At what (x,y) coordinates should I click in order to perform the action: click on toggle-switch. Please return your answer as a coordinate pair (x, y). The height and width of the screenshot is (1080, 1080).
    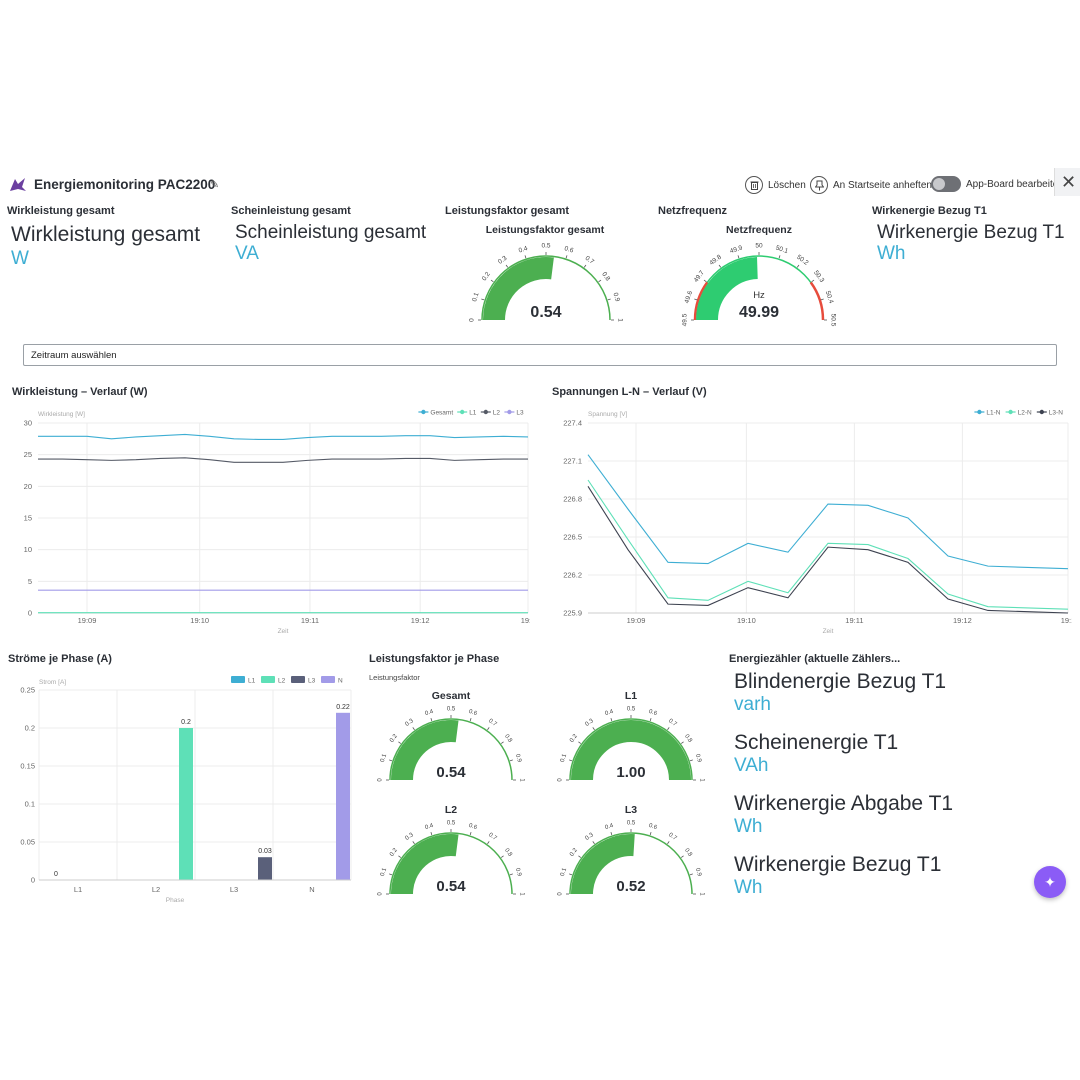
    Looking at the image, I should click on (946, 184).